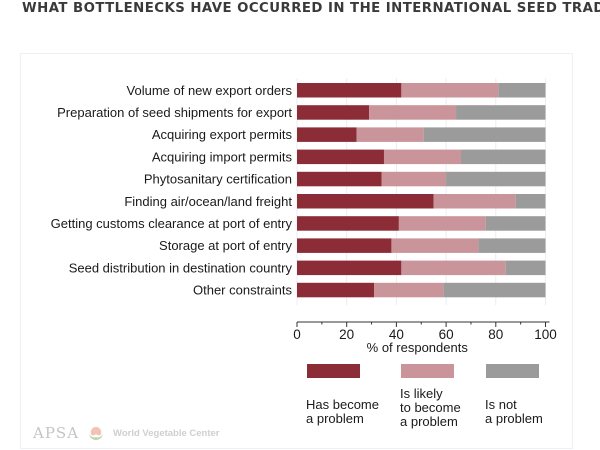  I want to click on x-tick-label: 100, so click(545, 334).